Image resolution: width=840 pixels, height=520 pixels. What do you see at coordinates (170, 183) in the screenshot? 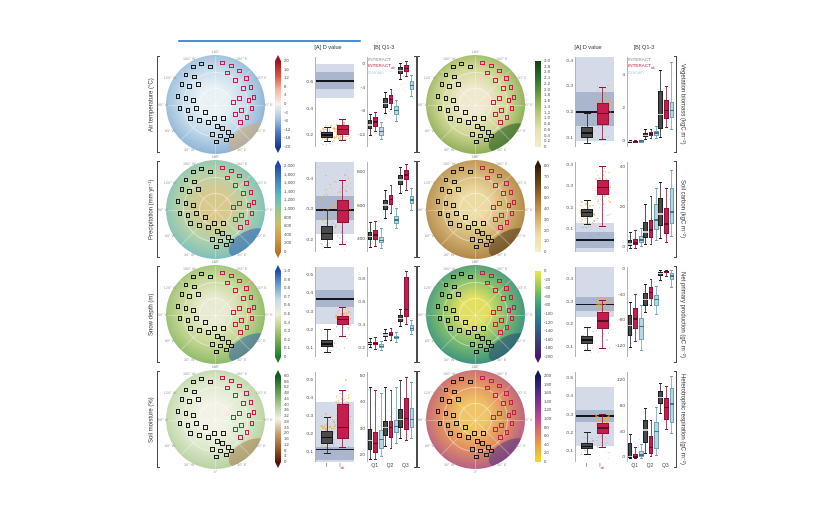
I see `map-ring-label: 120° W` at bounding box center [170, 183].